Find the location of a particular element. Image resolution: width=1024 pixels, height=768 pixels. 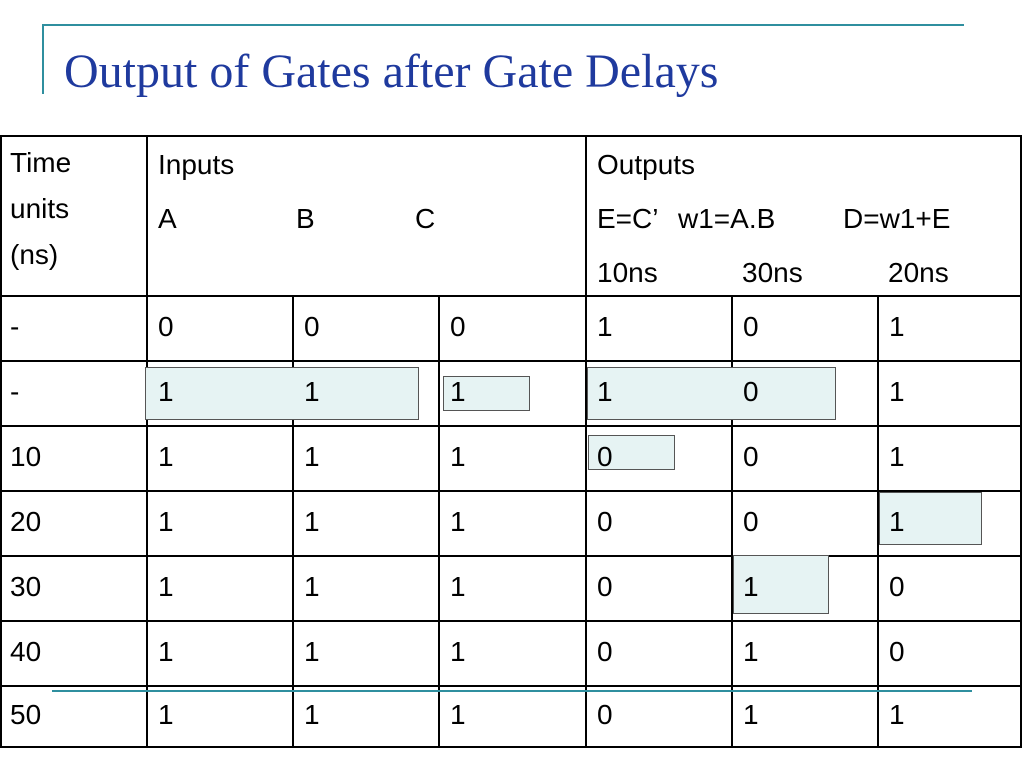

header-delay-e: 10ns is located at coordinates (627, 272).